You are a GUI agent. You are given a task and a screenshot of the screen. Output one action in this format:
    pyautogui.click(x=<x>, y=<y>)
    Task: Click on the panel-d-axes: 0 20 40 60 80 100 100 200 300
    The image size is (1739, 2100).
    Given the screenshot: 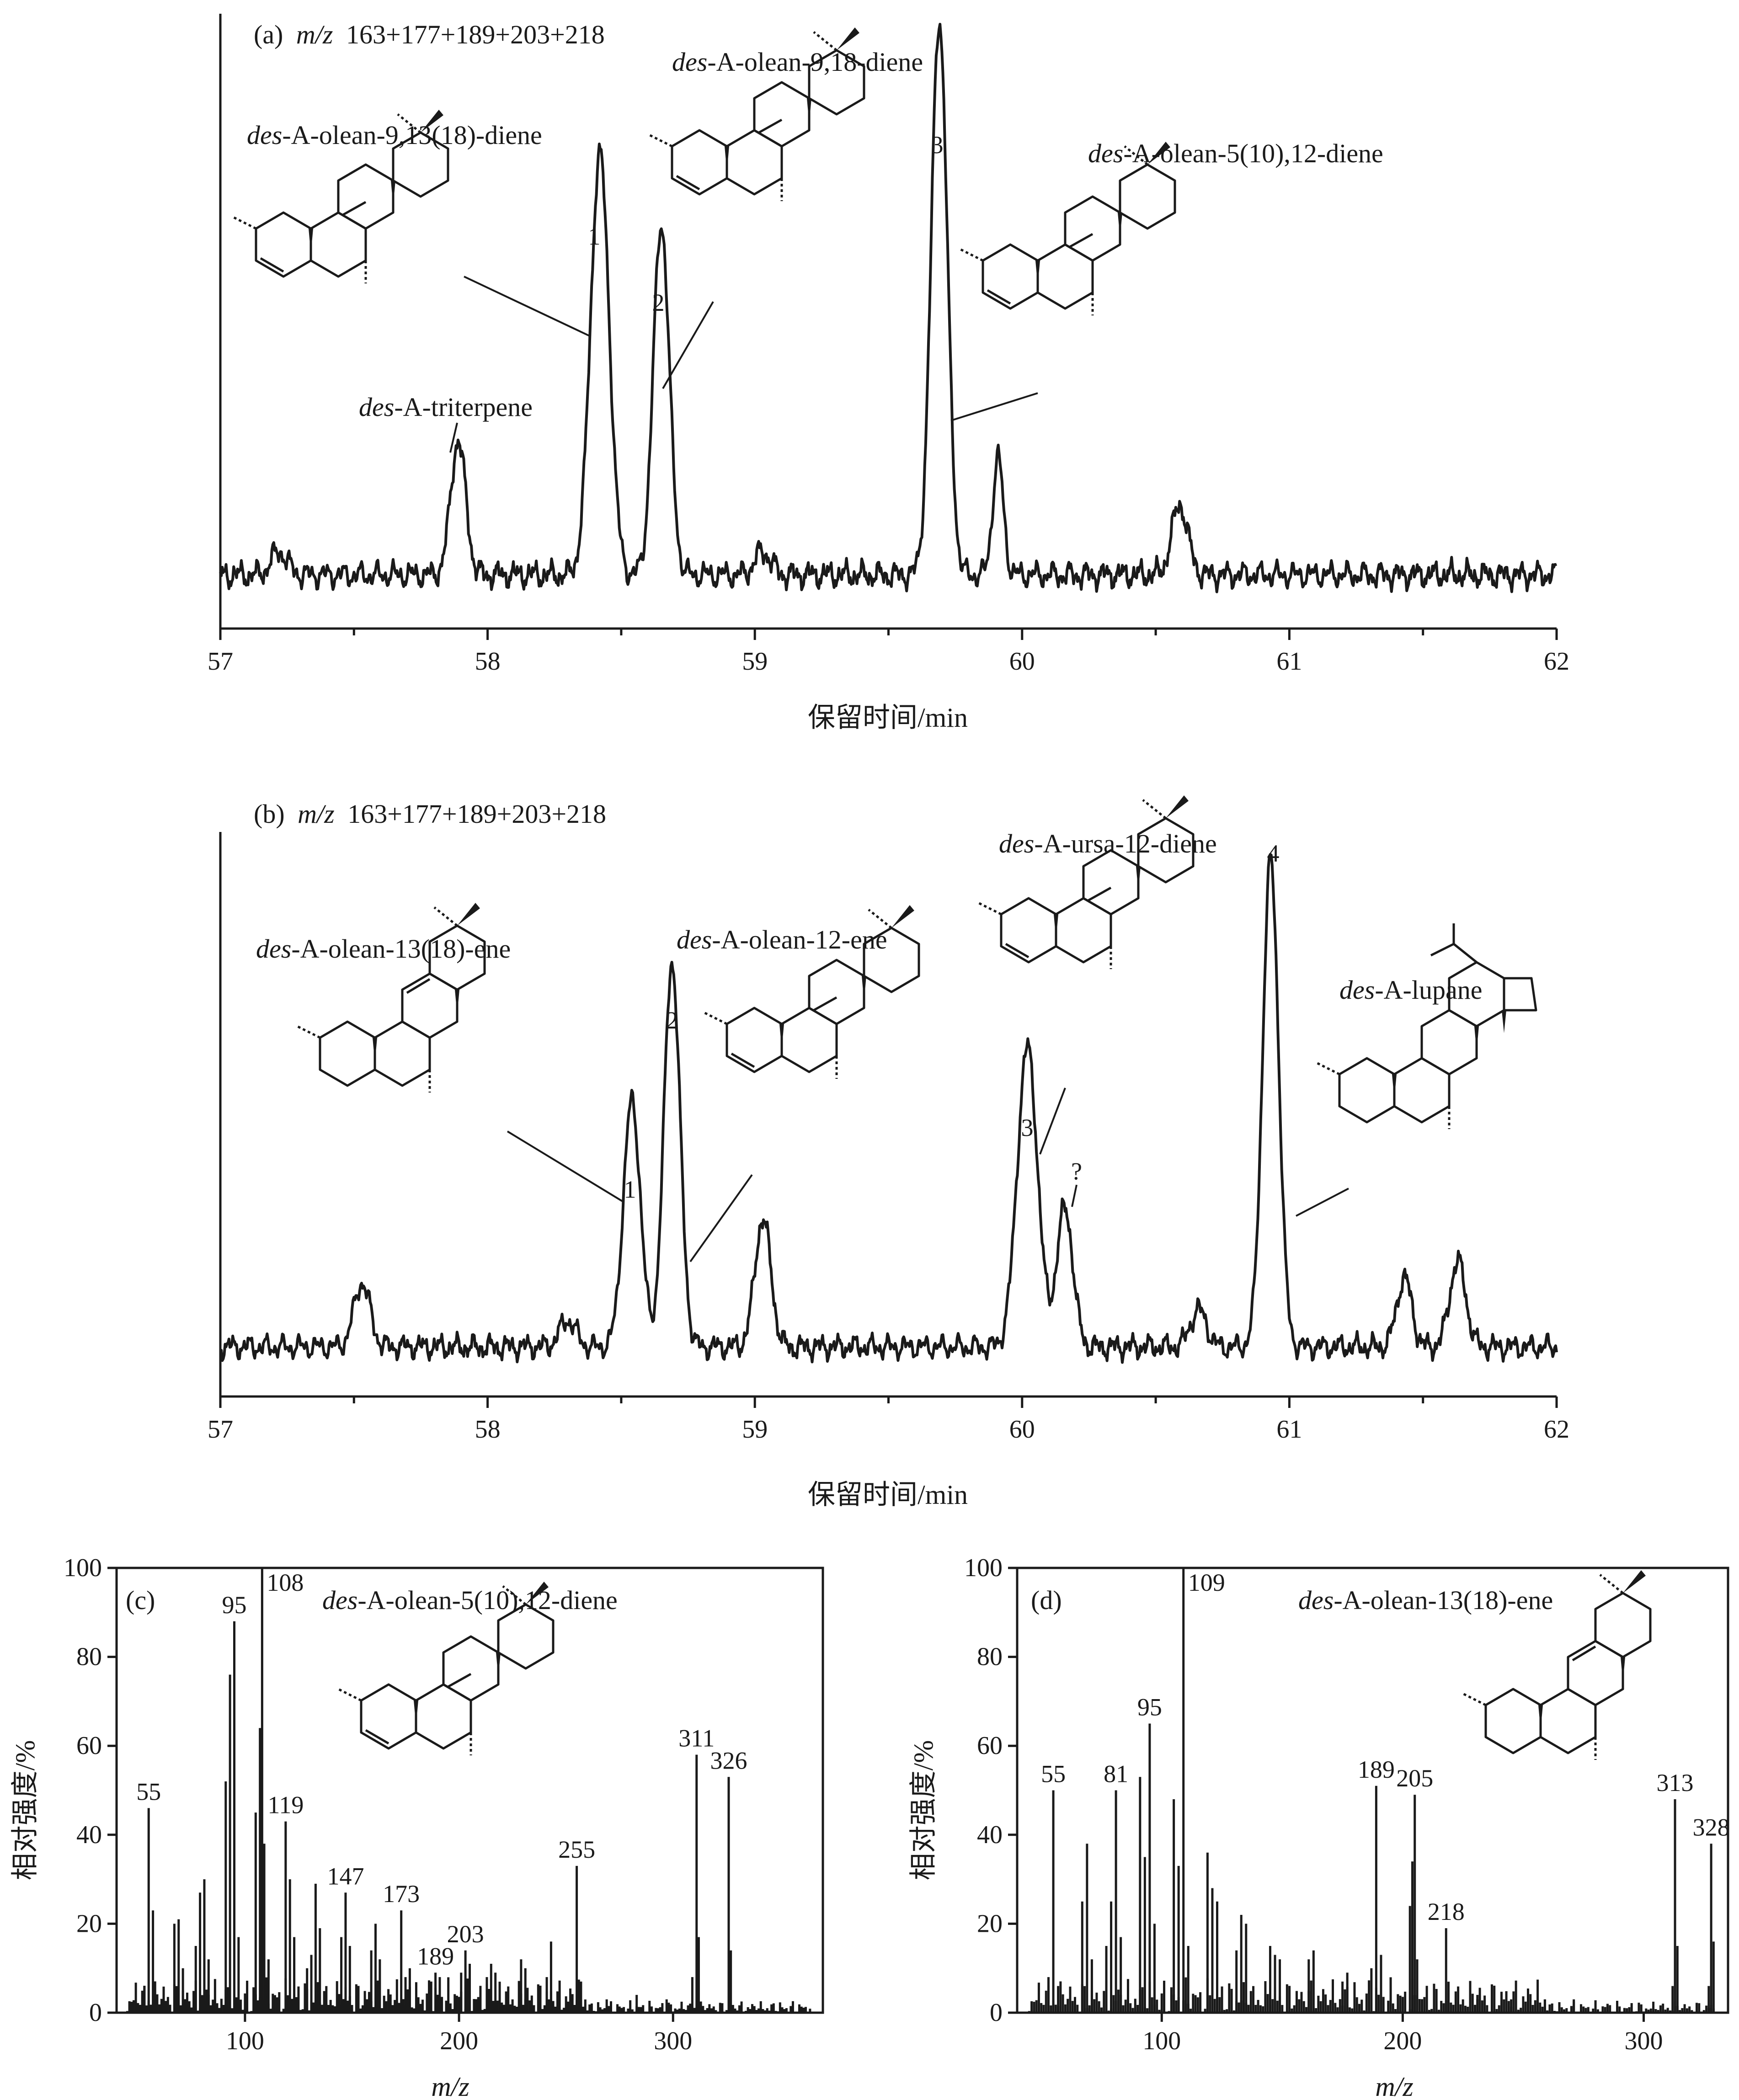 What is the action you would take?
    pyautogui.click(x=1346, y=1804)
    